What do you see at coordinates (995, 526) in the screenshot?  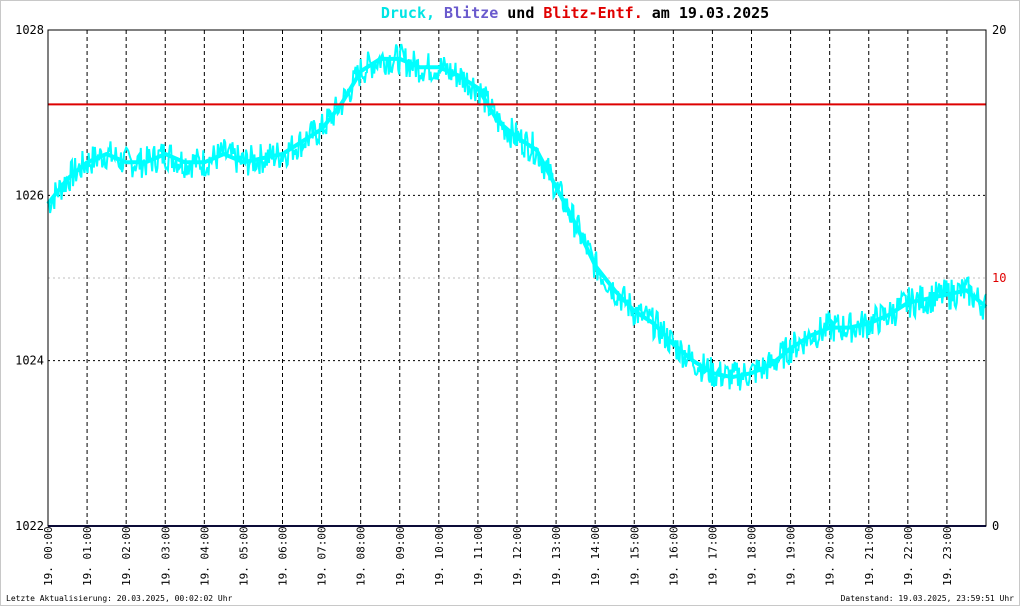 I see `y-right-tick-label: 0` at bounding box center [995, 526].